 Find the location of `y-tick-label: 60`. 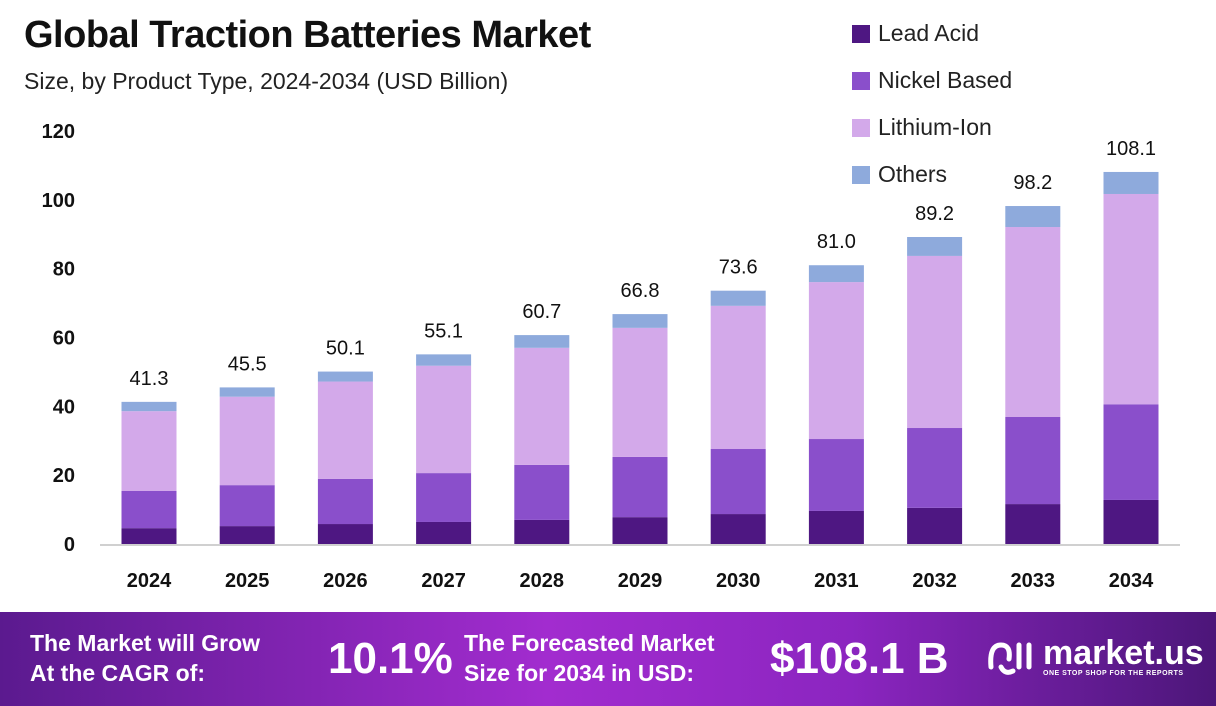

y-tick-label: 60 is located at coordinates (64, 339).